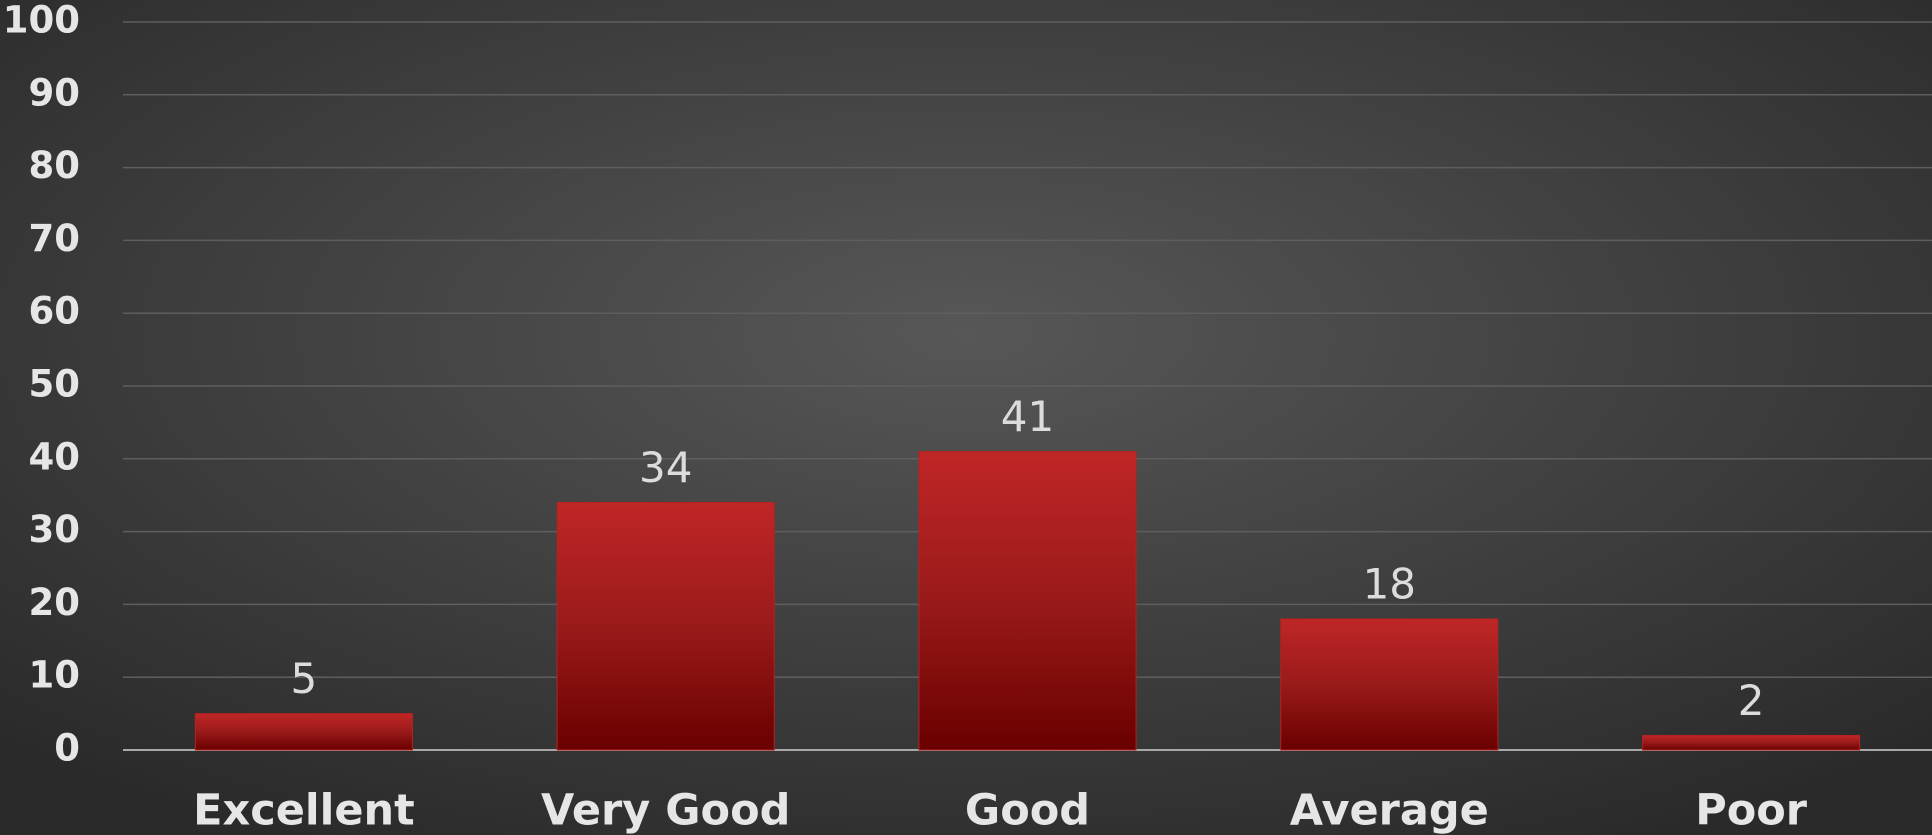  Describe the element at coordinates (1751, 700) in the screenshot. I see `value-label: 2` at that location.